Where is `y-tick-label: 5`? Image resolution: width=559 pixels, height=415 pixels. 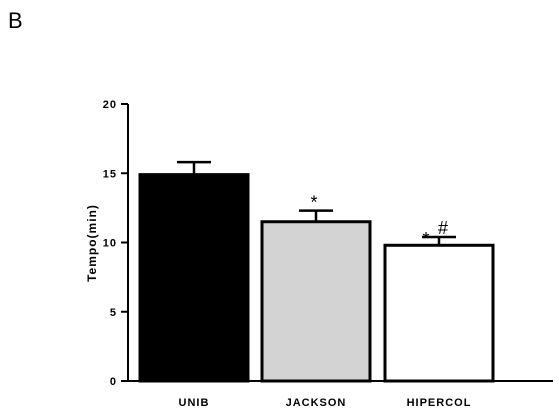
y-tick-label: 5 is located at coordinates (113, 313).